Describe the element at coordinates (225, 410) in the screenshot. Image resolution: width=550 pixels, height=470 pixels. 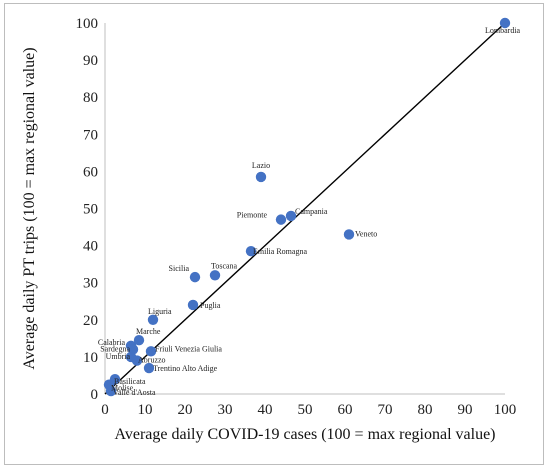
I see `x-tick-label: 30` at that location.